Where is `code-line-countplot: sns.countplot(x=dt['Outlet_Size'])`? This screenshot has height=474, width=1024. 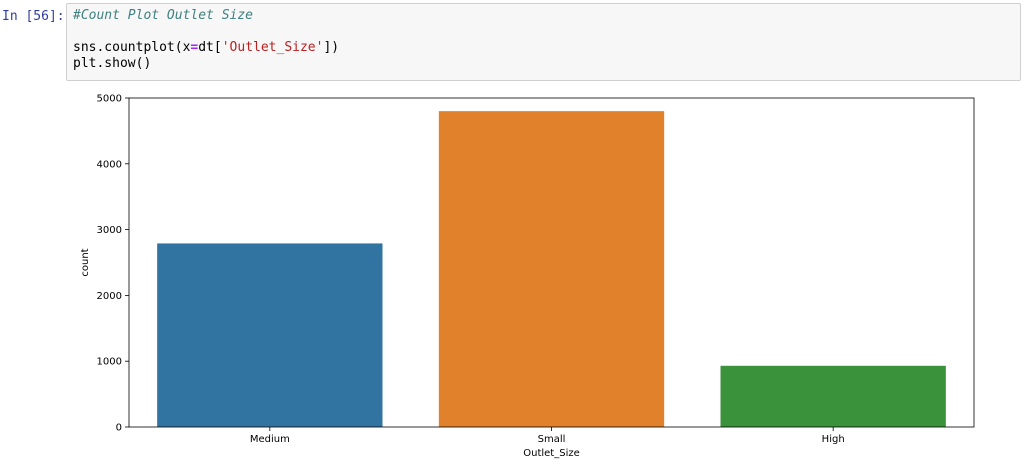 code-line-countplot: sns.countplot(x=dt['Outlet_Size']) is located at coordinates (543, 48).